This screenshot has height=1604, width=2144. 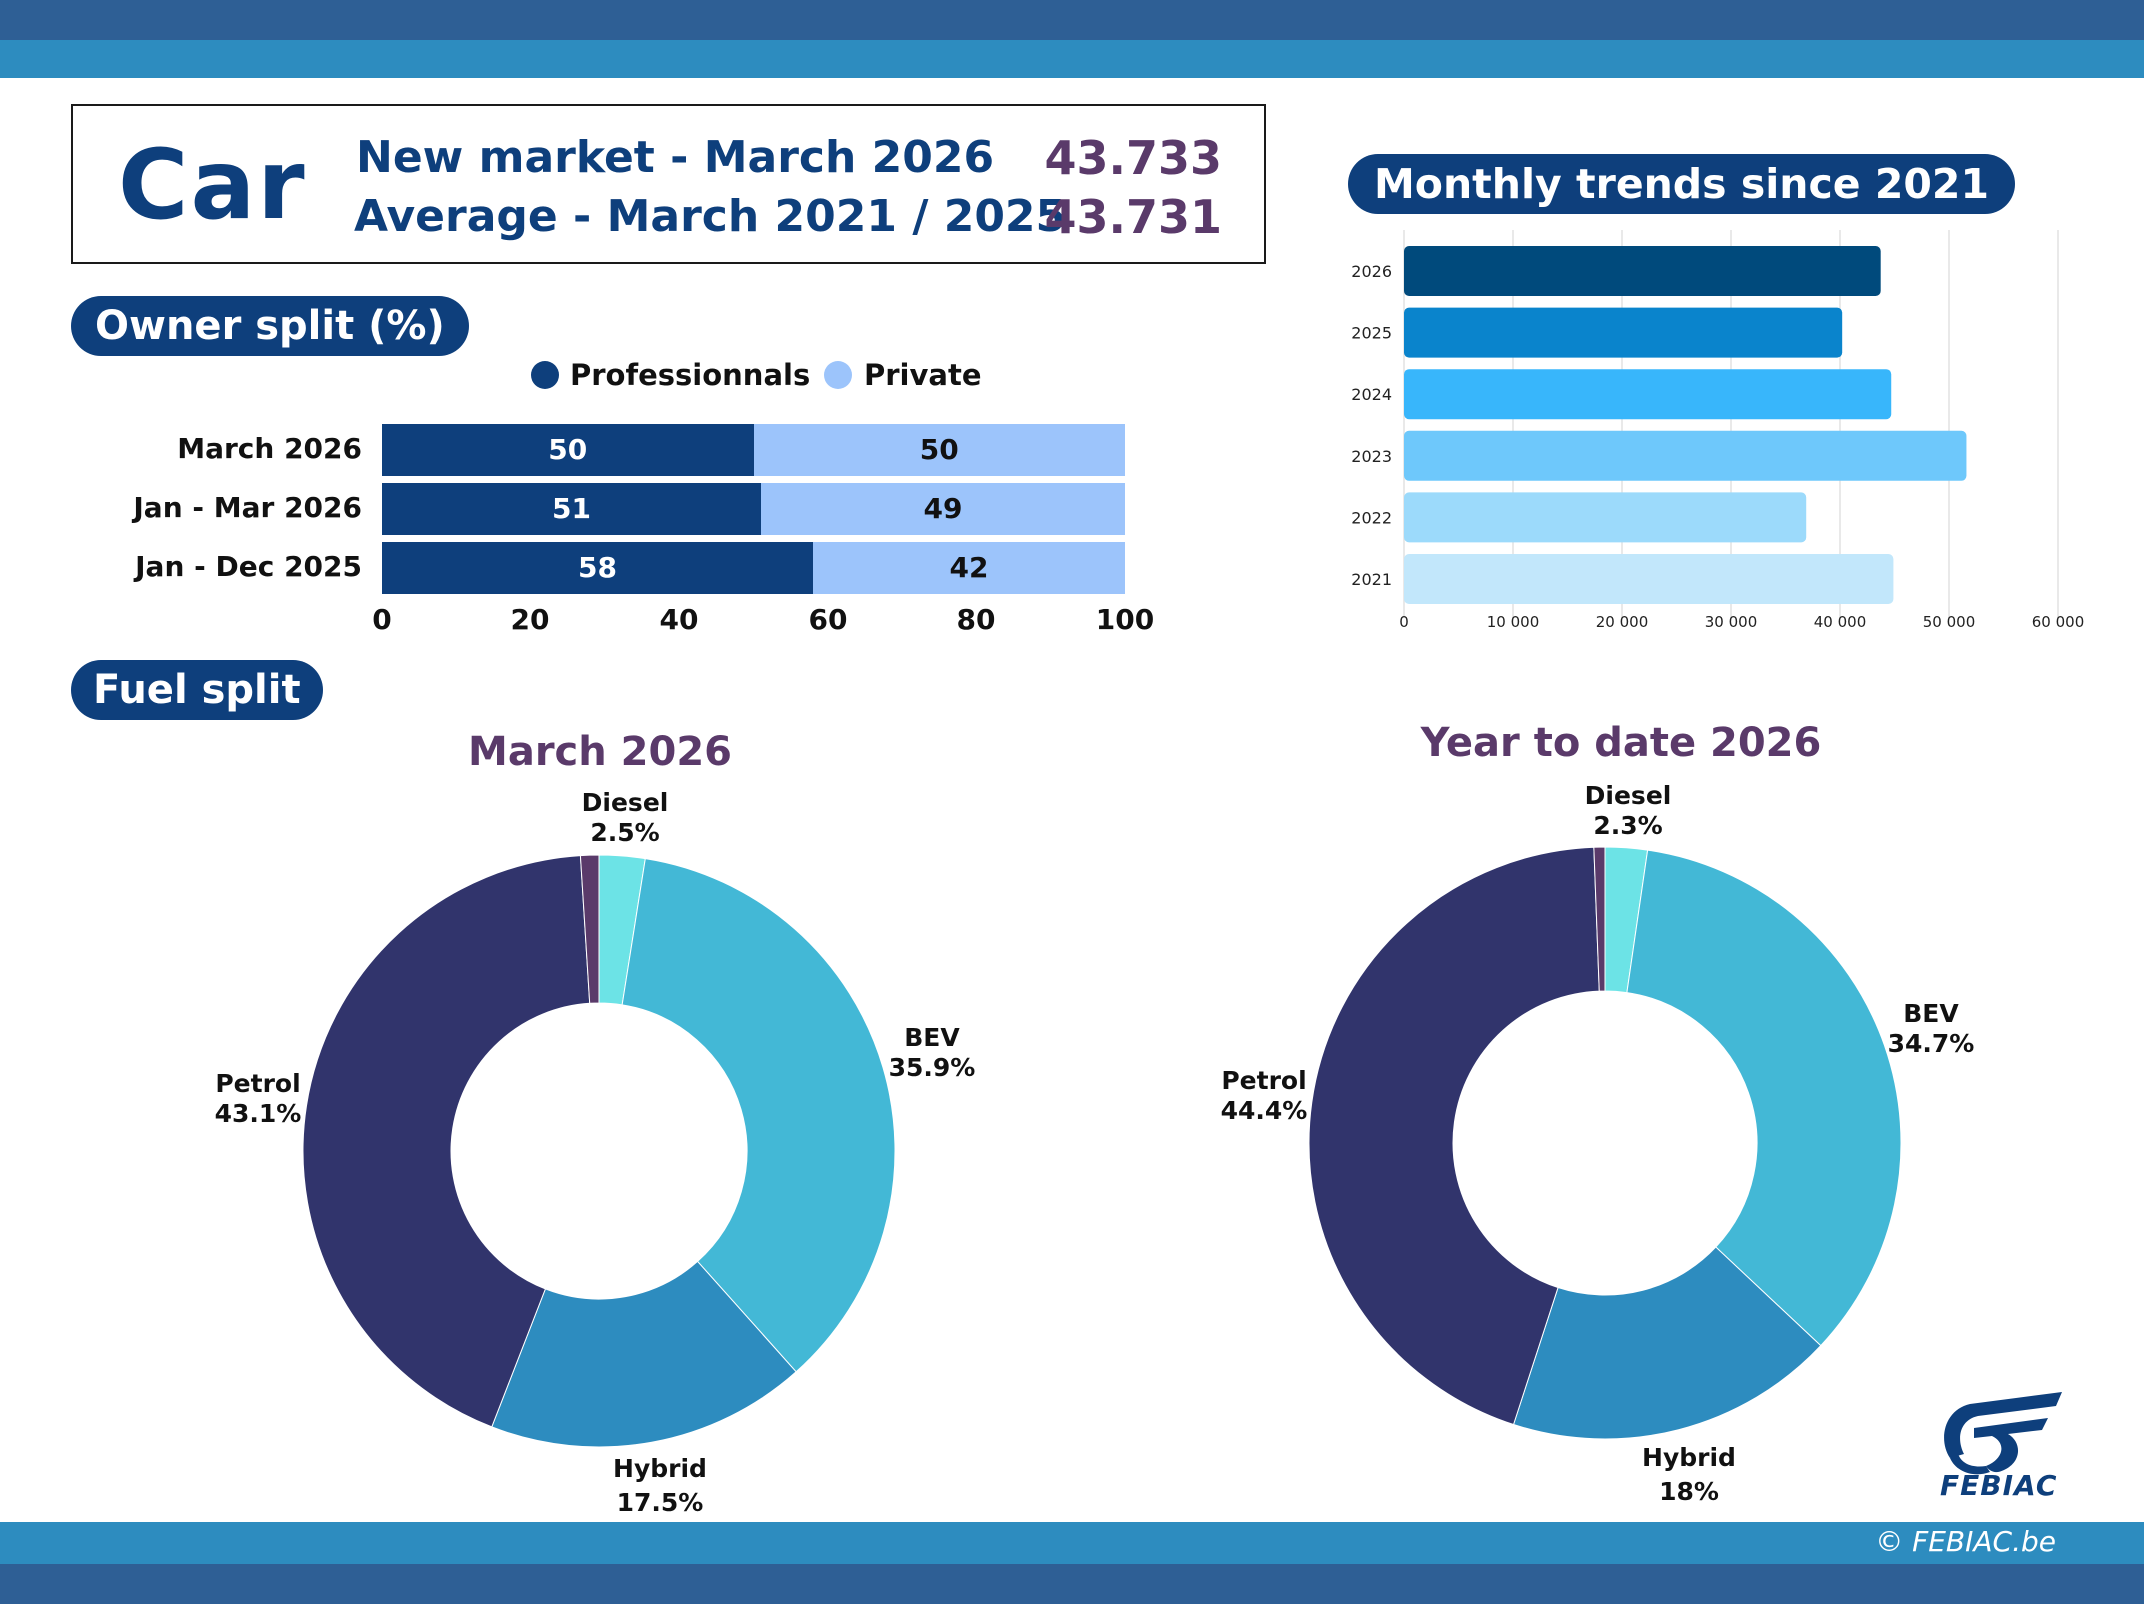 What do you see at coordinates (212, 185) in the screenshot?
I see `vehicle-title: Car` at bounding box center [212, 185].